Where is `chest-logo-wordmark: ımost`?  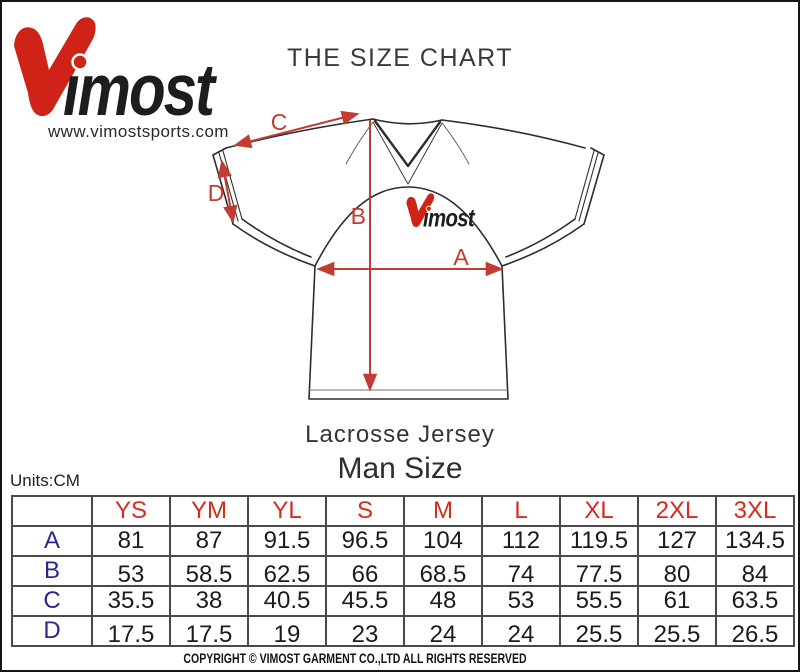 chest-logo-wordmark: ımost is located at coordinates (449, 218).